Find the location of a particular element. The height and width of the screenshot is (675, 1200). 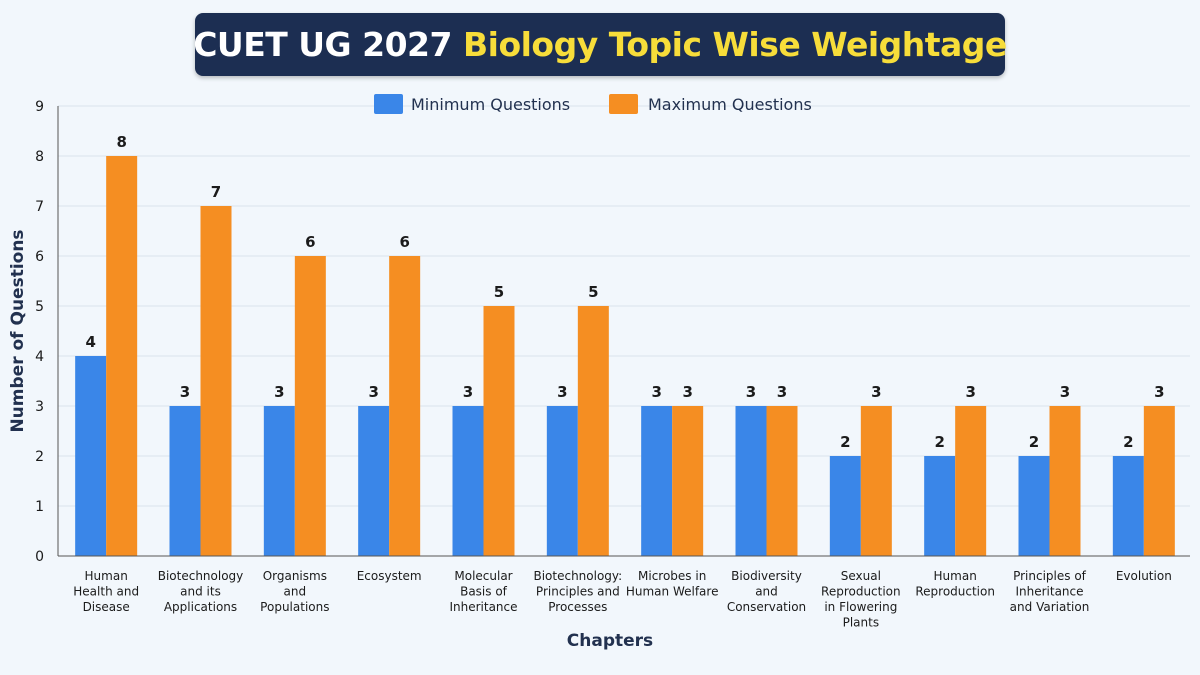

y-tick-label: 2 is located at coordinates (39, 457).